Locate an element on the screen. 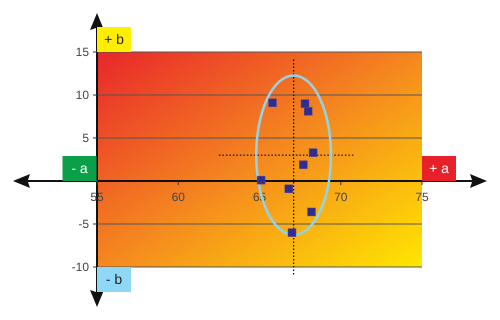 This screenshot has width=500, height=320. x-tick-label: 55 is located at coordinates (97, 197).